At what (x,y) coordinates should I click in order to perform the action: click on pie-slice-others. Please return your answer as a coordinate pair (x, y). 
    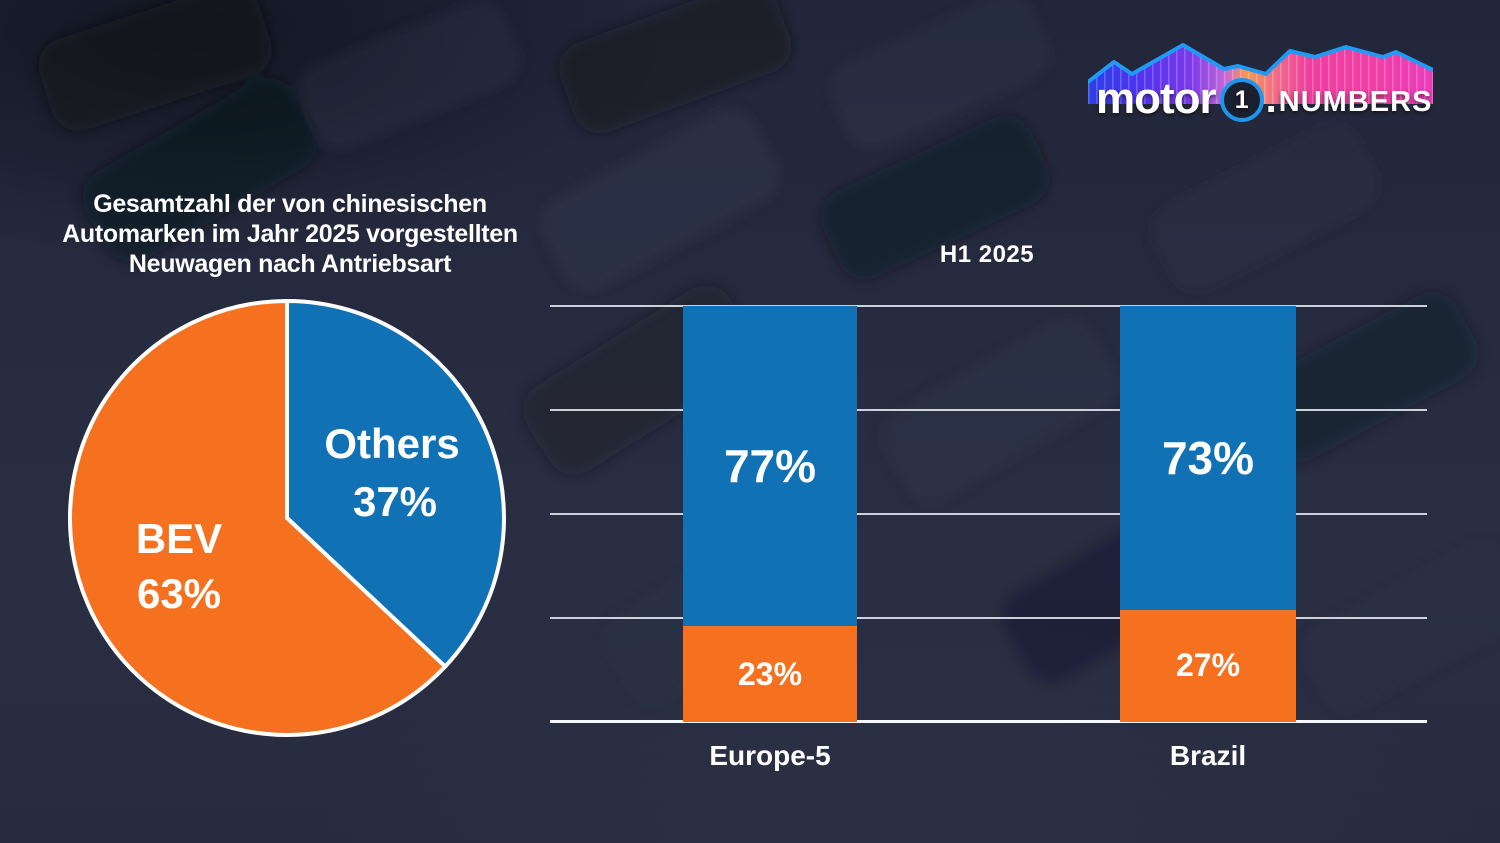
    Looking at the image, I should click on (395, 484).